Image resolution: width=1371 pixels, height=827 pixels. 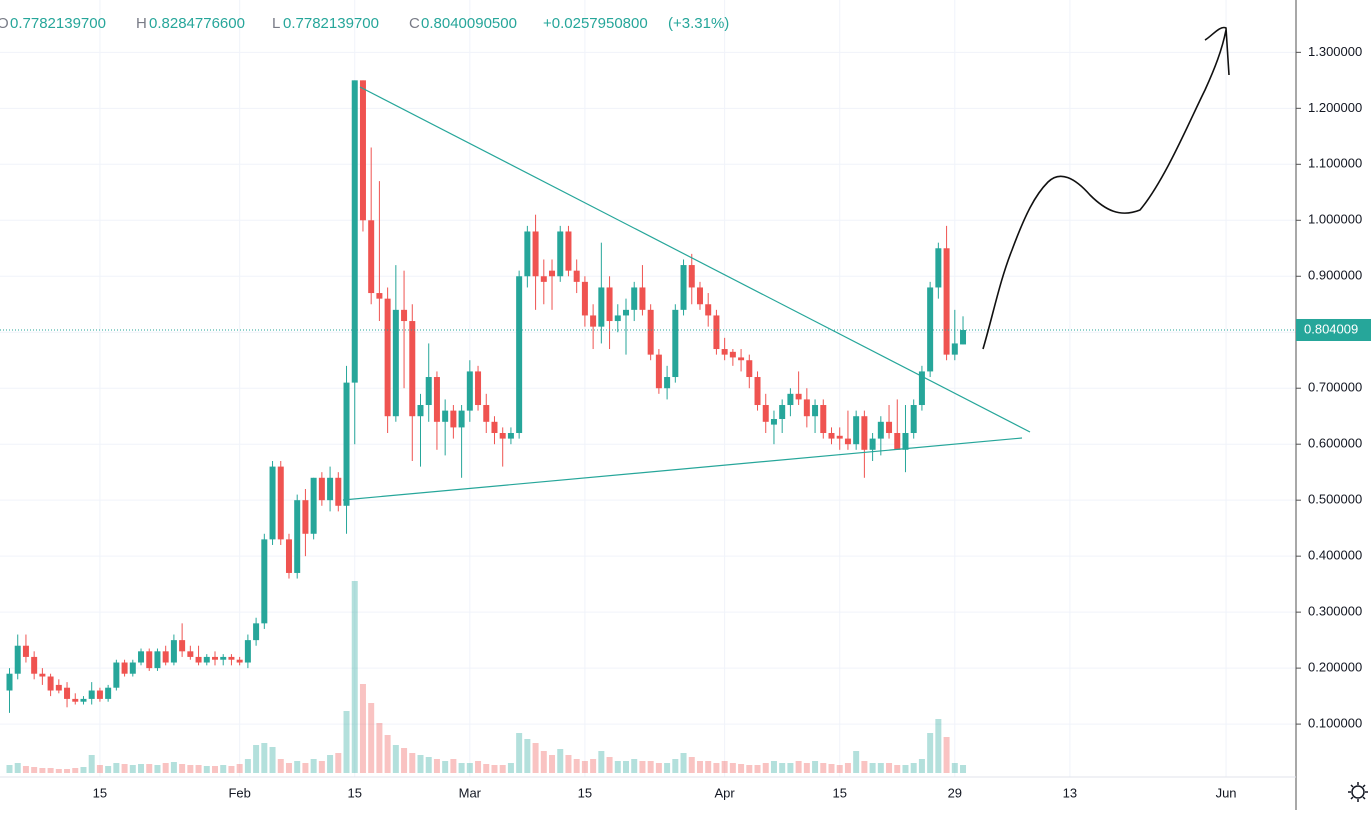 I want to click on y-tick-label: 0.700000, so click(x=1335, y=387).